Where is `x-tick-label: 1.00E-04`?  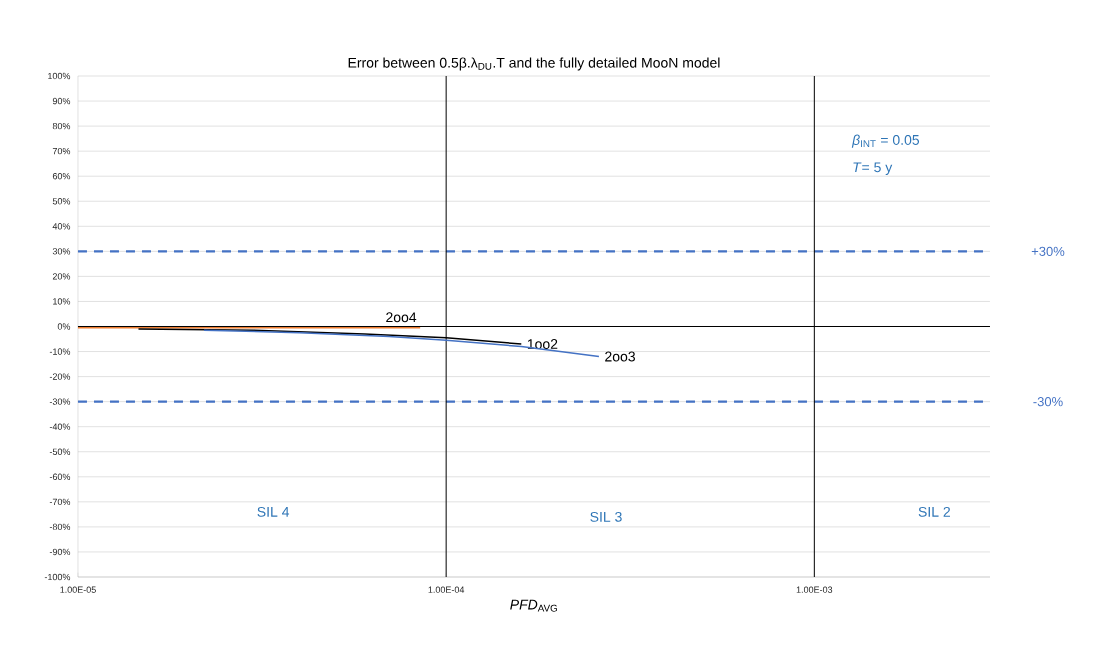 x-tick-label: 1.00E-04 is located at coordinates (446, 589).